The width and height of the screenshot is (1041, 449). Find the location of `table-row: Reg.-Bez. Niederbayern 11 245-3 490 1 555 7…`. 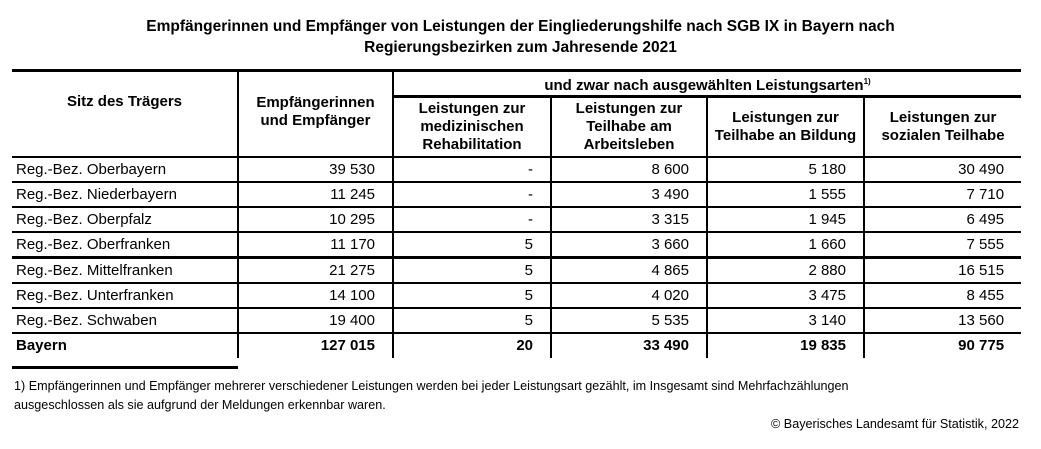

table-row: Reg.-Bez. Niederbayern 11 245-3 490 1 555 7… is located at coordinates (517, 195).